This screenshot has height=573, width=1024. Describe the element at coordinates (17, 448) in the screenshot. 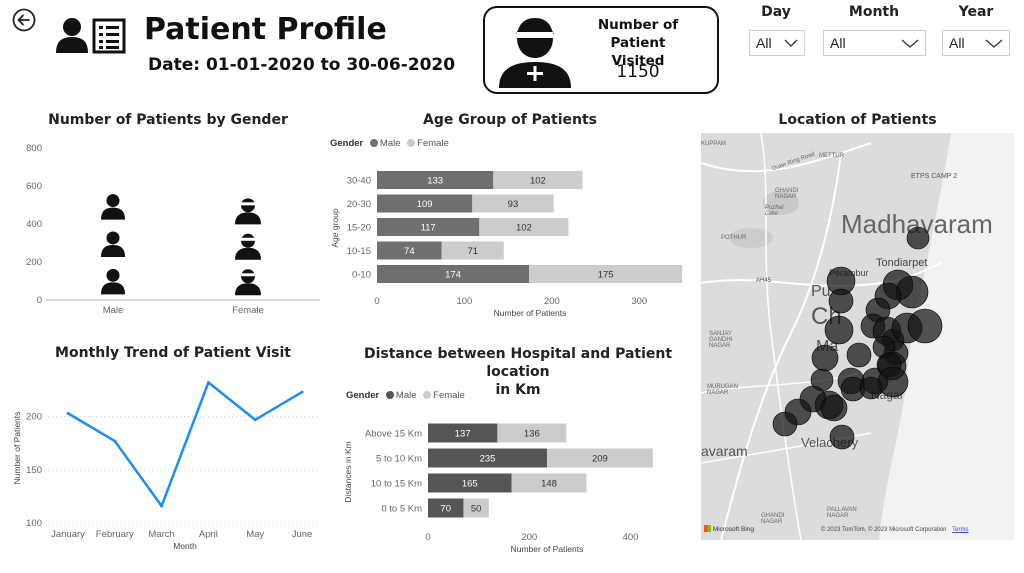

I see `y-axis-title: Number of Patients` at that location.